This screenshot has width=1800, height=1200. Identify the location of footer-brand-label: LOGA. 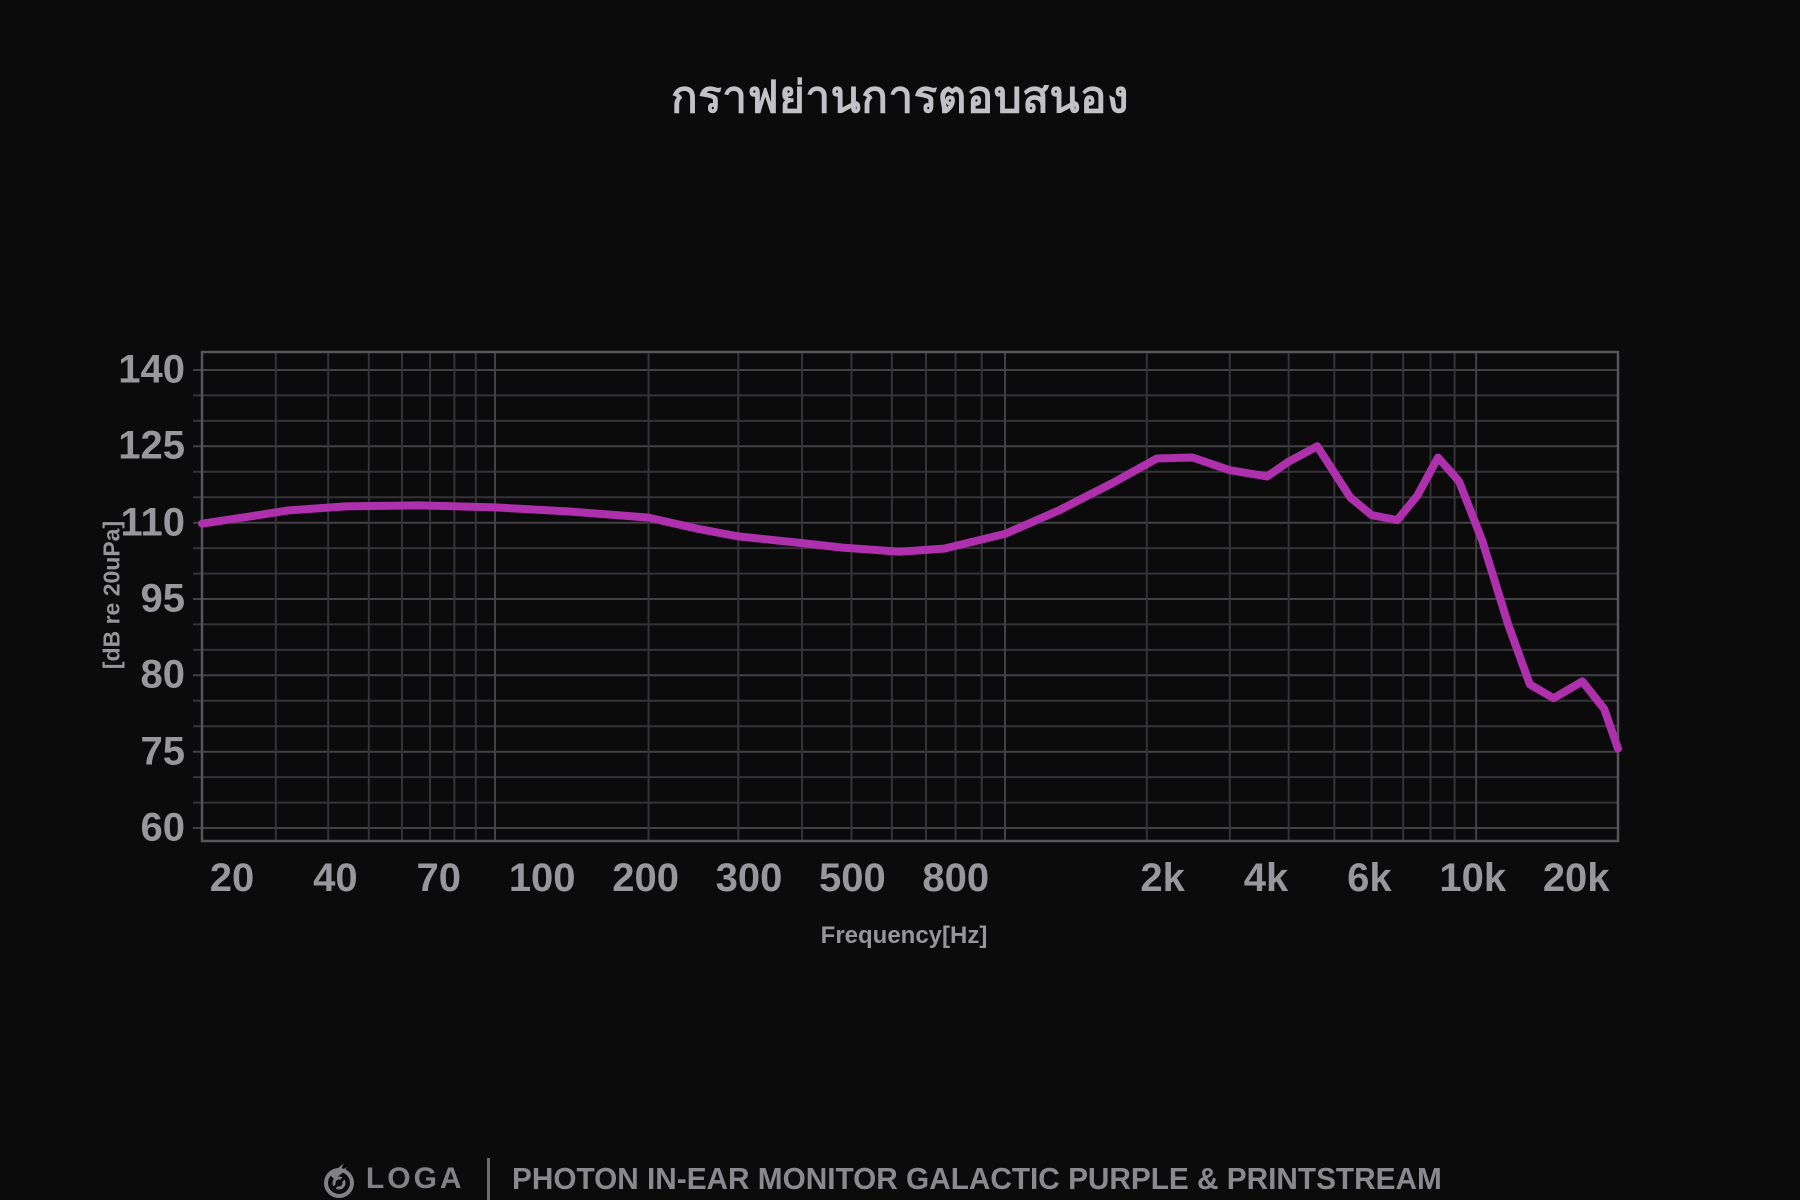
(415, 1178).